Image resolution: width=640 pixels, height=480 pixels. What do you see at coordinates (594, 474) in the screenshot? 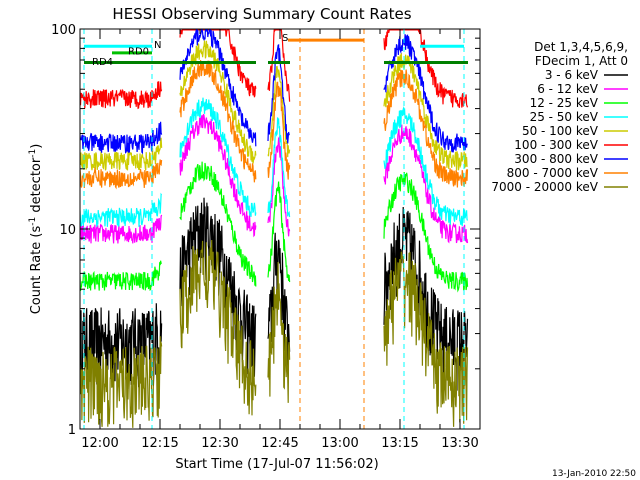
I see `footer-timestamp: 13-Jan-2010 22:50` at bounding box center [594, 474].